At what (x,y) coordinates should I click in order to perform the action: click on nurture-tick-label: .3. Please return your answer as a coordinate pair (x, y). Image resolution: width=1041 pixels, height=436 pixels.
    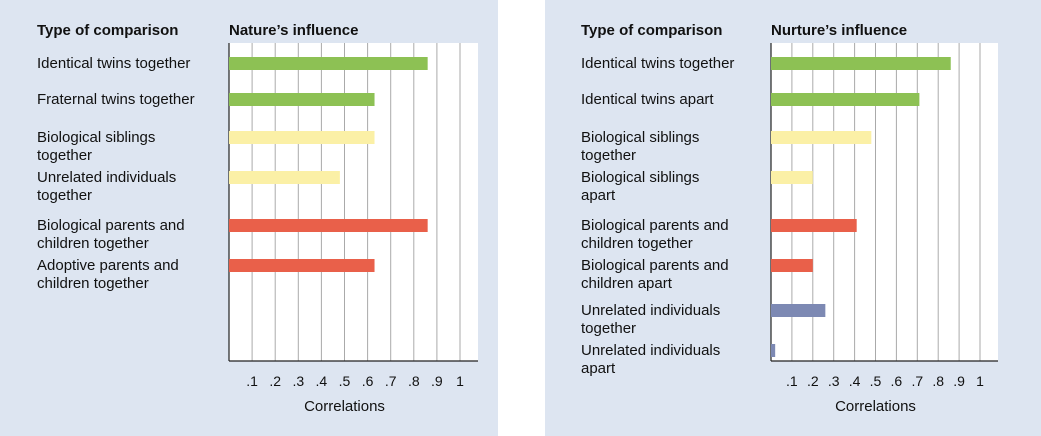
    Looking at the image, I should click on (834, 381).